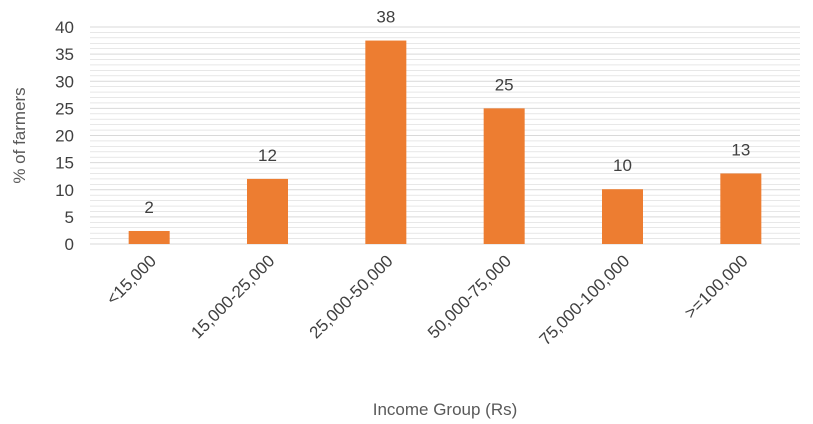 Image resolution: width=813 pixels, height=424 pixels. Describe the element at coordinates (445, 409) in the screenshot. I see `x-axis-title: Income Group (Rs)` at that location.